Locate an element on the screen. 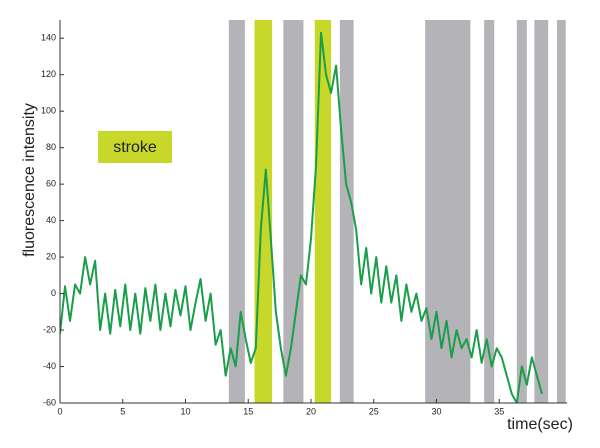 The image size is (600, 448). x-axis-label: time(sec) is located at coordinates (540, 424).